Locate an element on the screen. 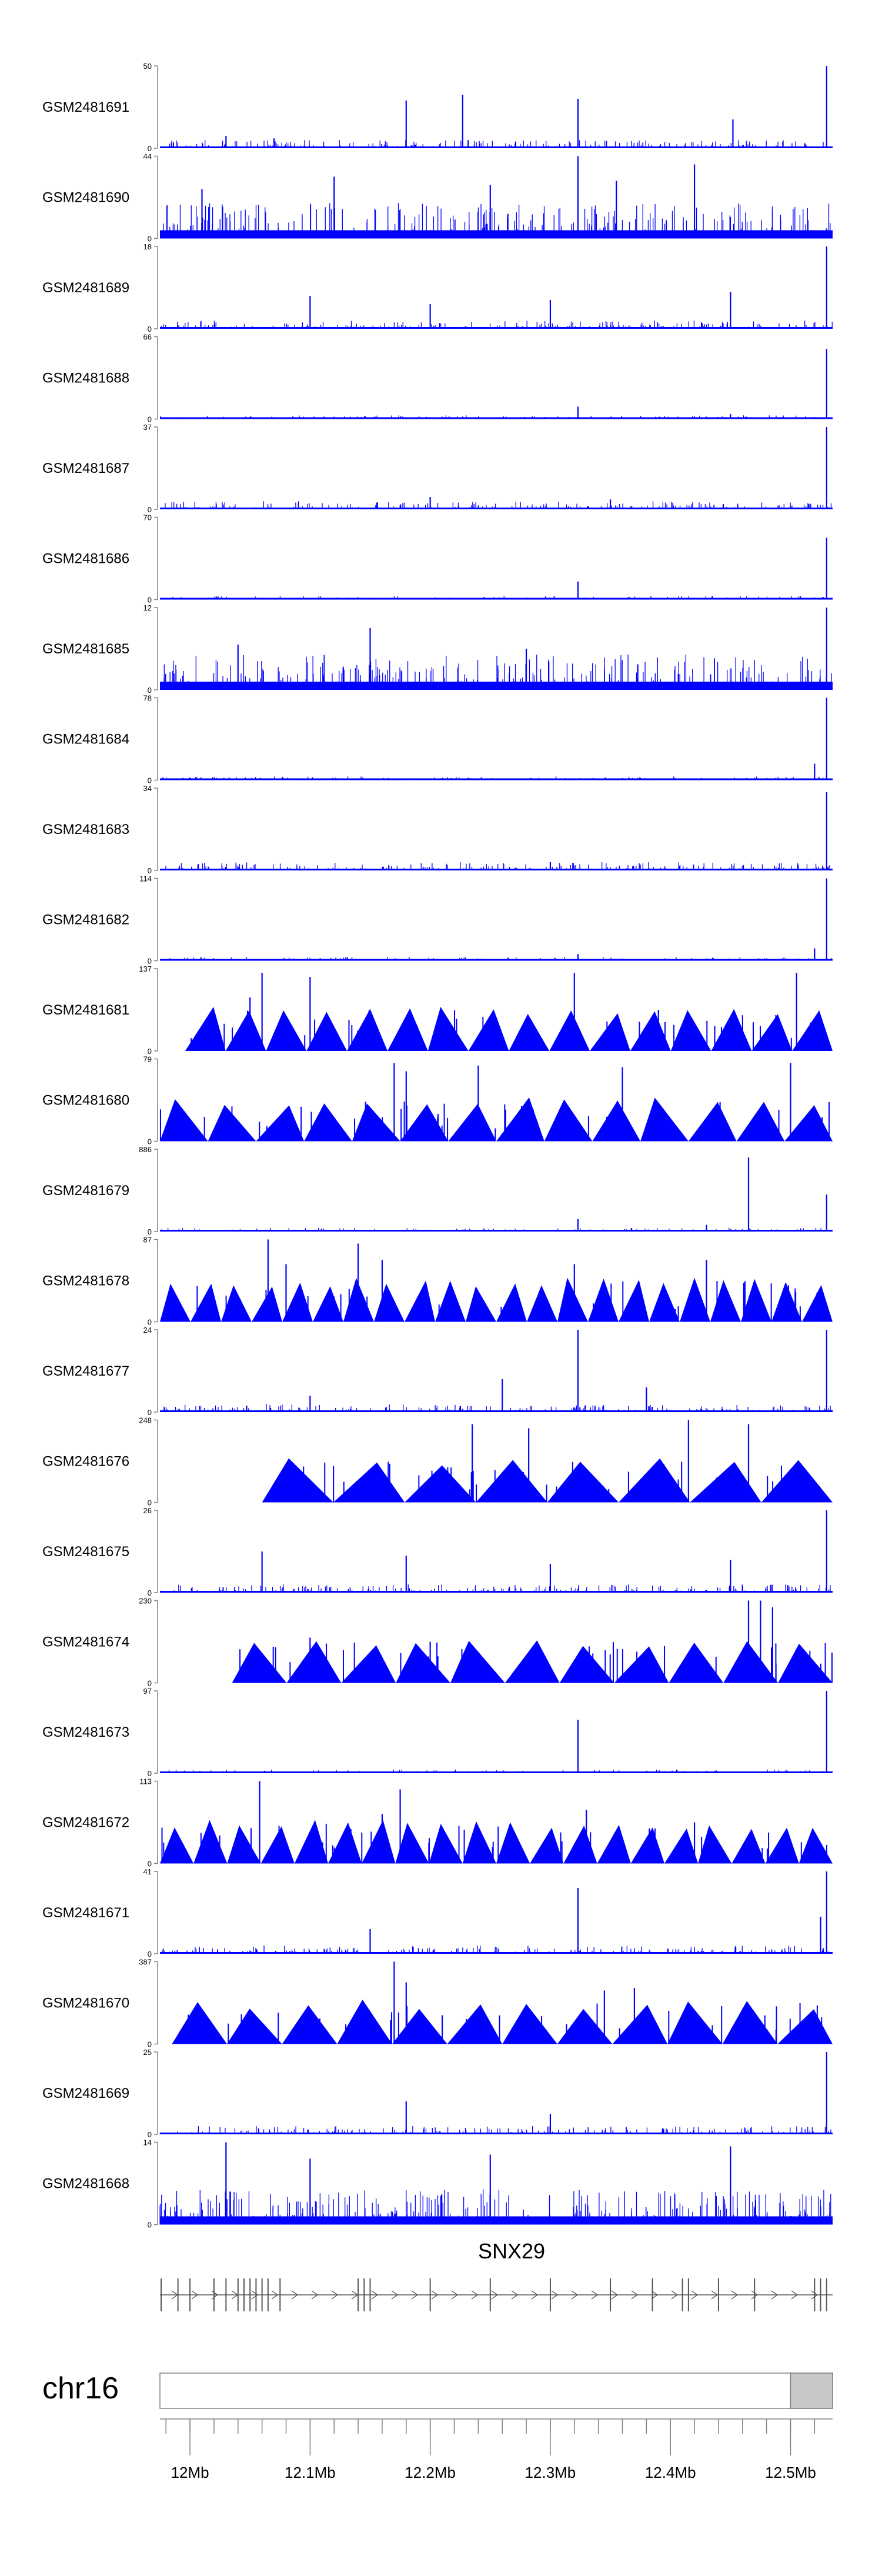 This screenshot has width=882, height=2576. track-label: GSM2481691 is located at coordinates (85, 107).